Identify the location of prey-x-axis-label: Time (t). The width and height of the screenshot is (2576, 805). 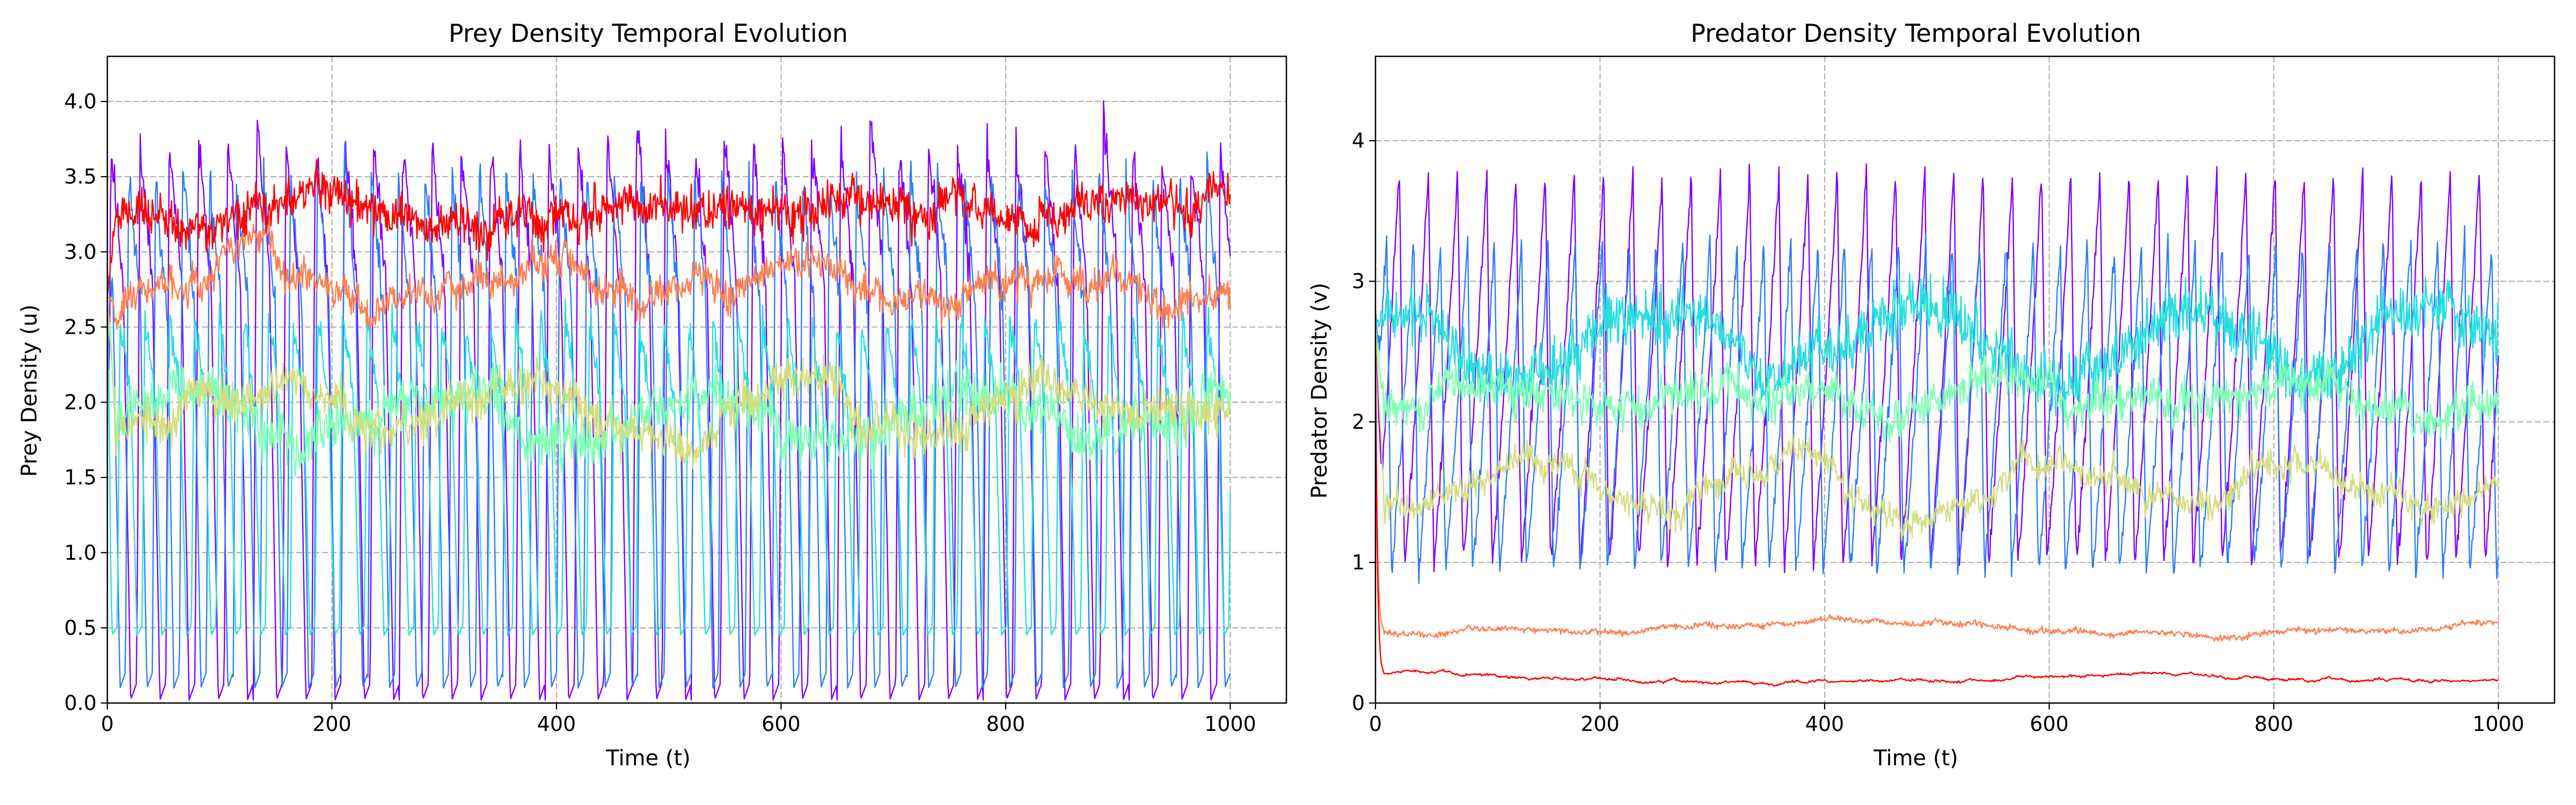
(648, 758).